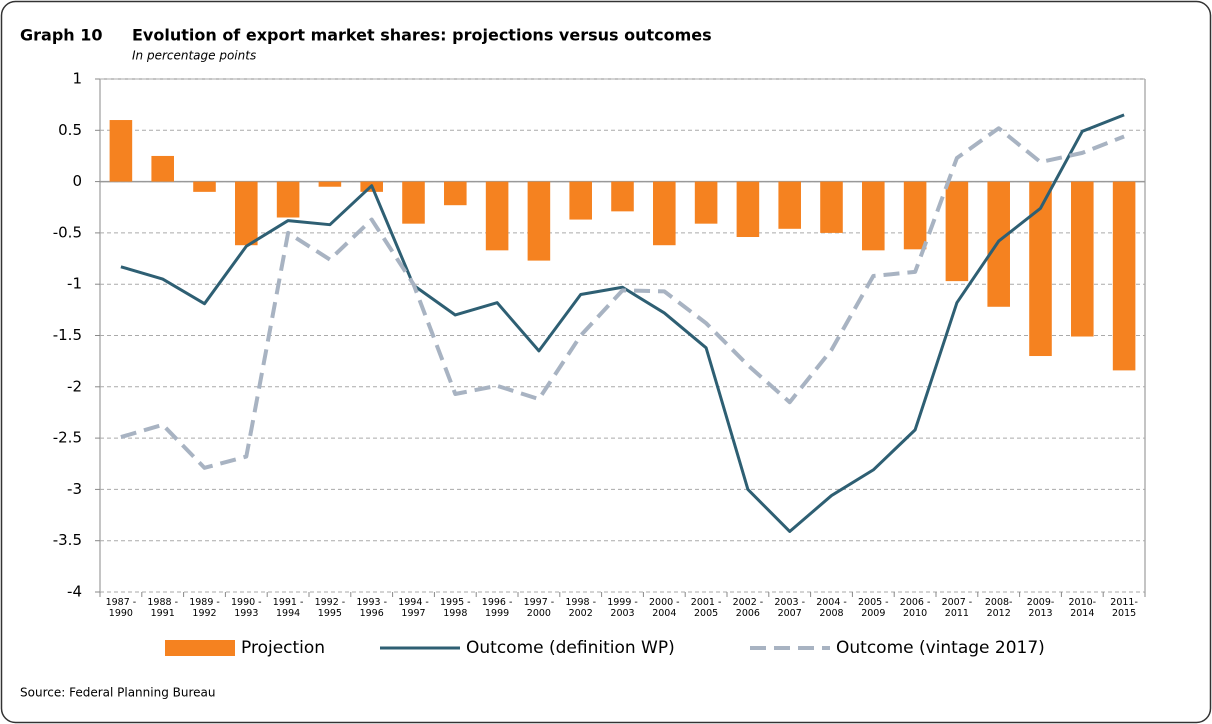 Image resolution: width=1212 pixels, height=724 pixels. What do you see at coordinates (539, 608) in the screenshot?
I see `x-tick-label: 1997 - 2000` at bounding box center [539, 608].